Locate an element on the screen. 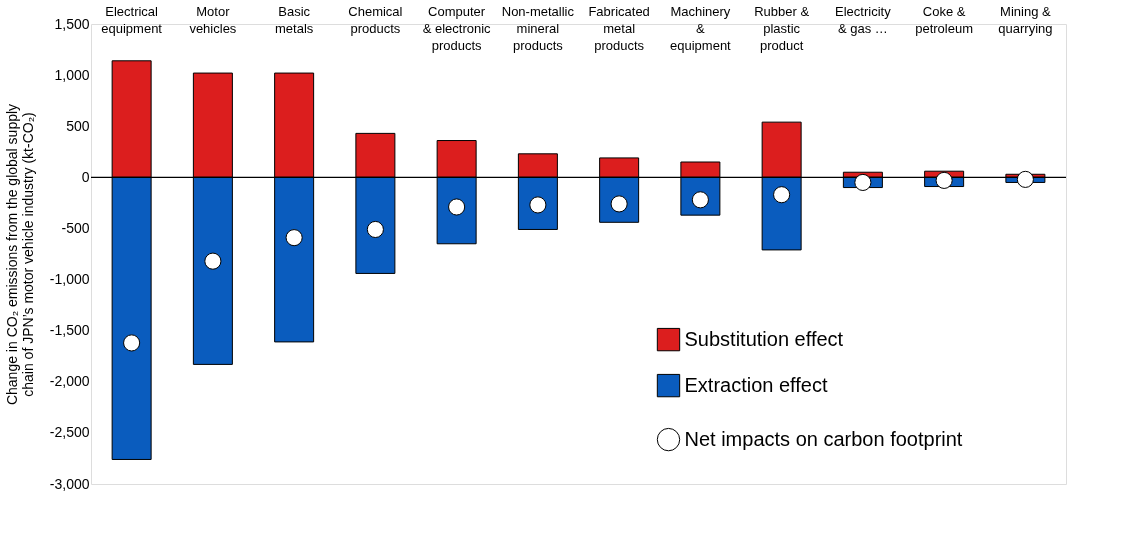  legend-label: Net impacts on carbon footprint is located at coordinates (823, 438).